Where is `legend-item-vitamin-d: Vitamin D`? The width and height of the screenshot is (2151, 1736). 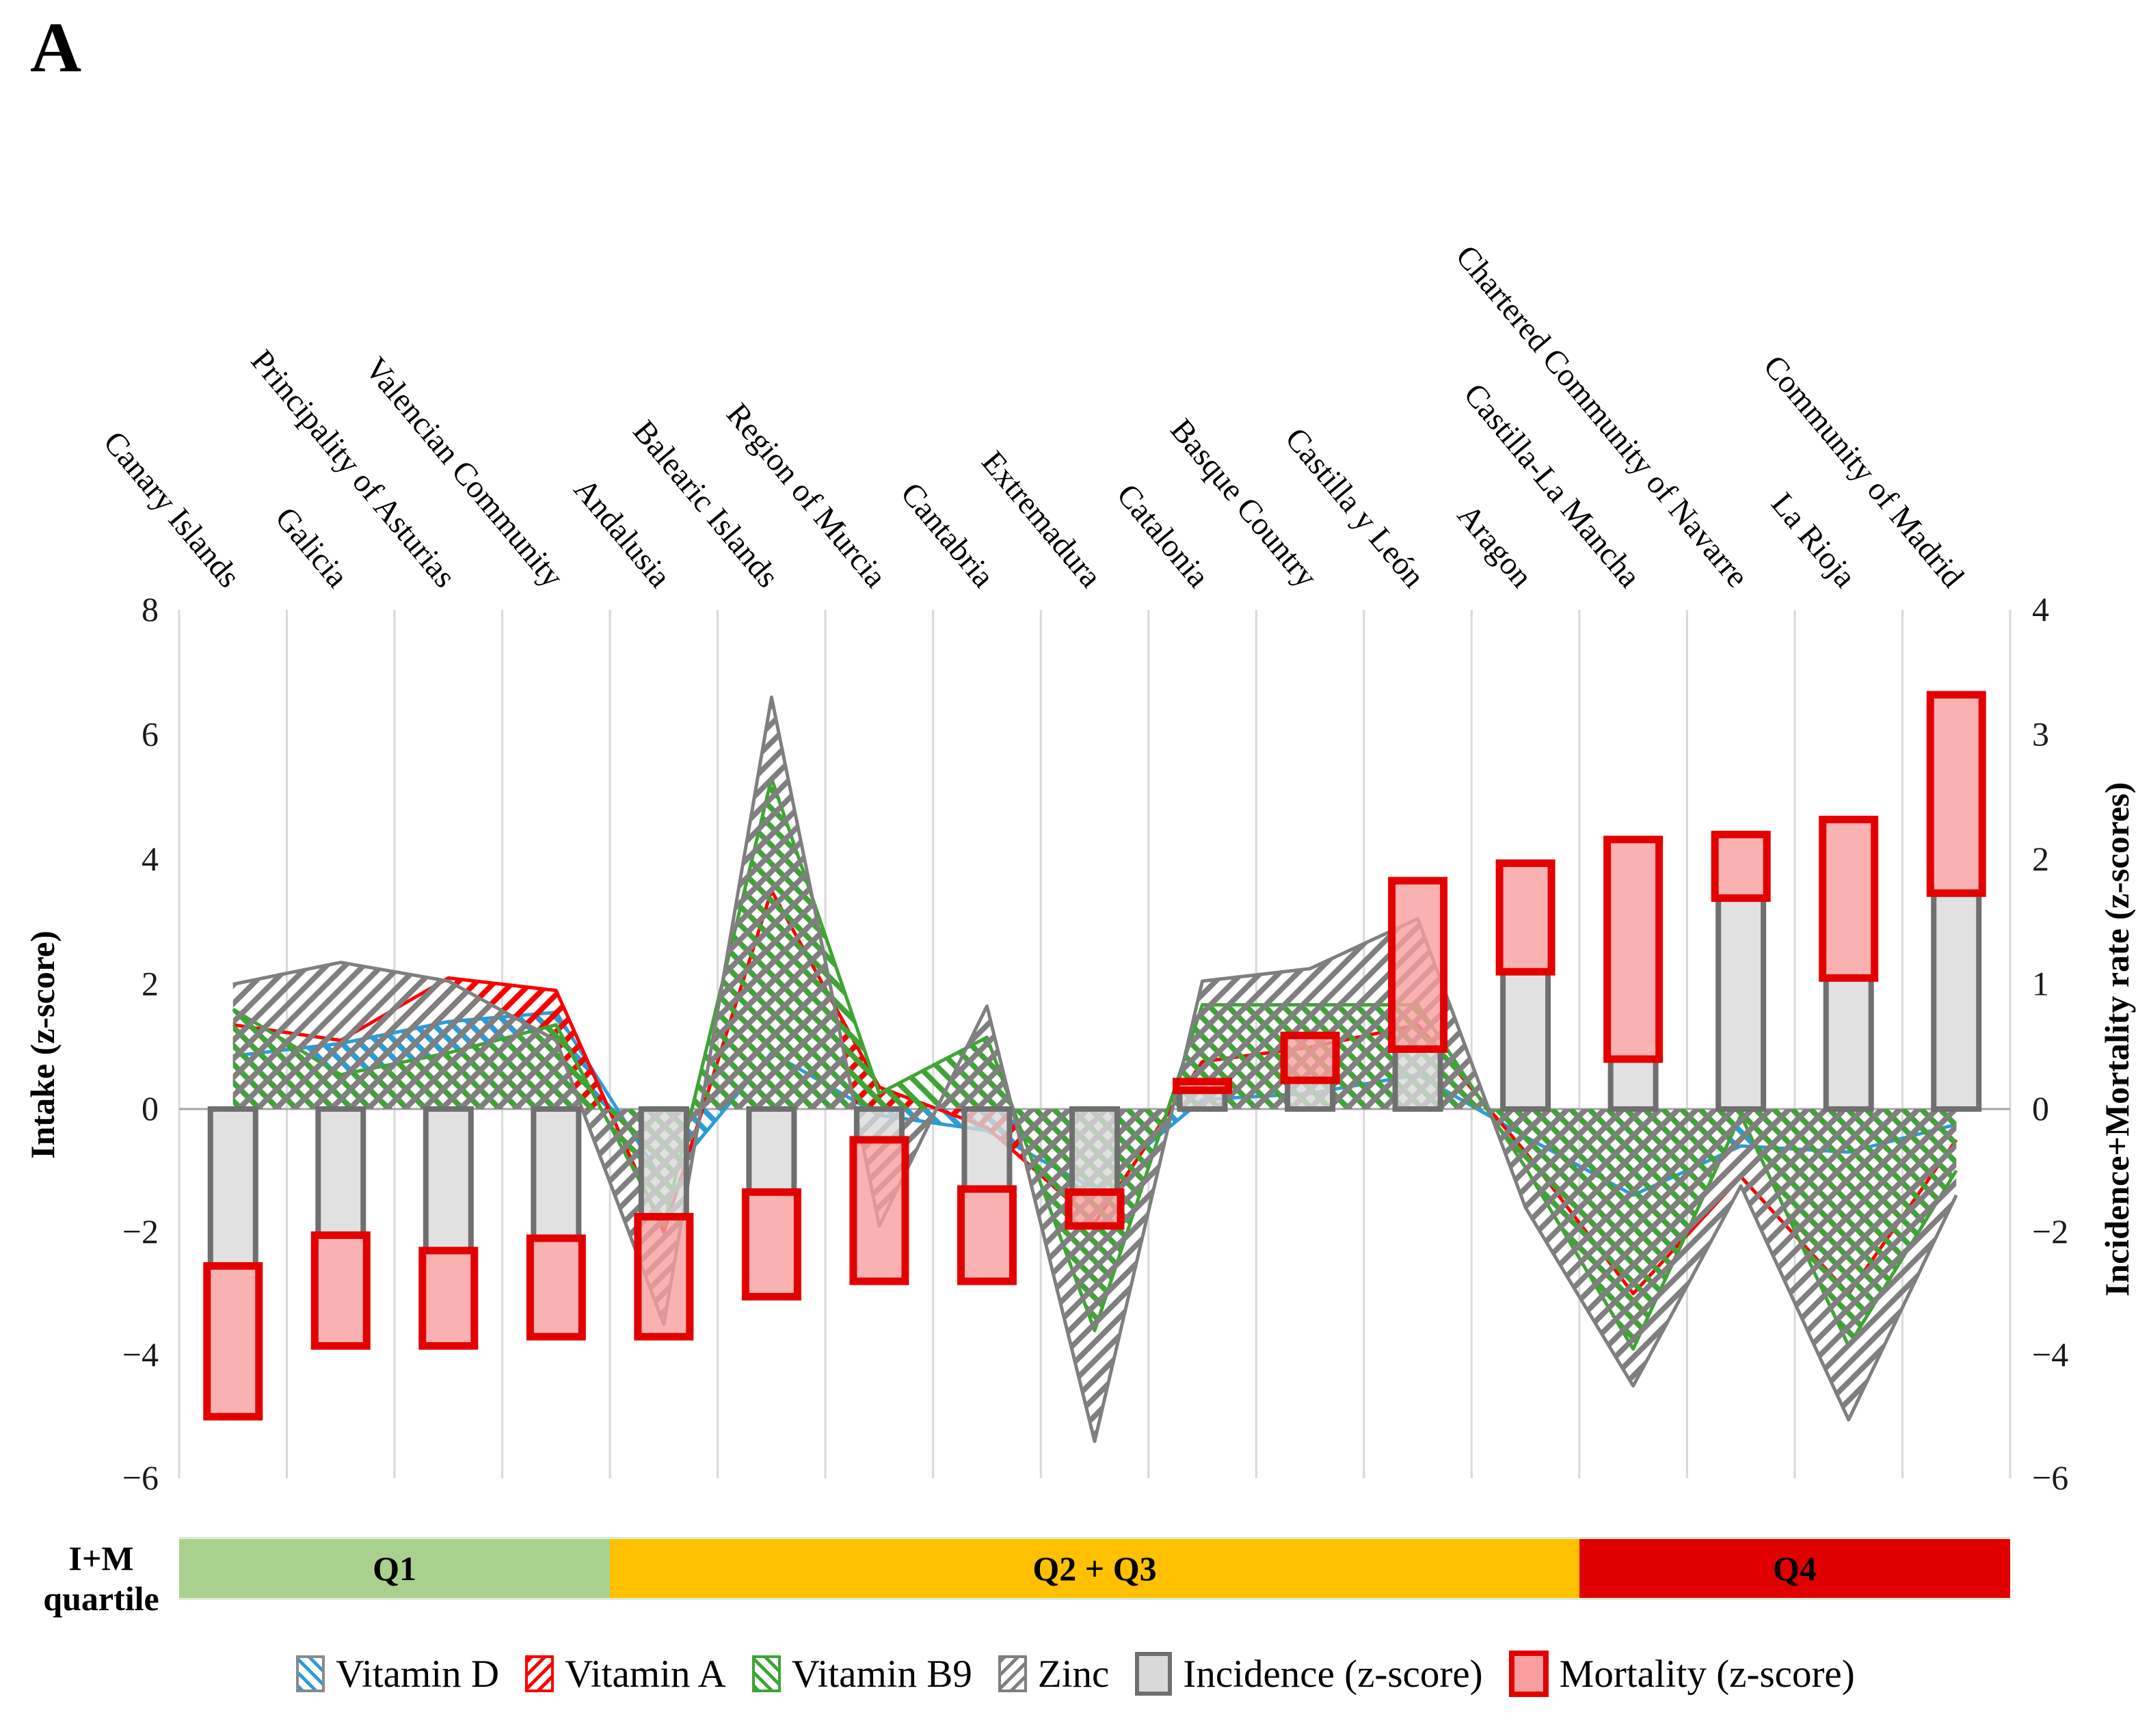
legend-item-vitamin-d: Vitamin D is located at coordinates (397, 1674).